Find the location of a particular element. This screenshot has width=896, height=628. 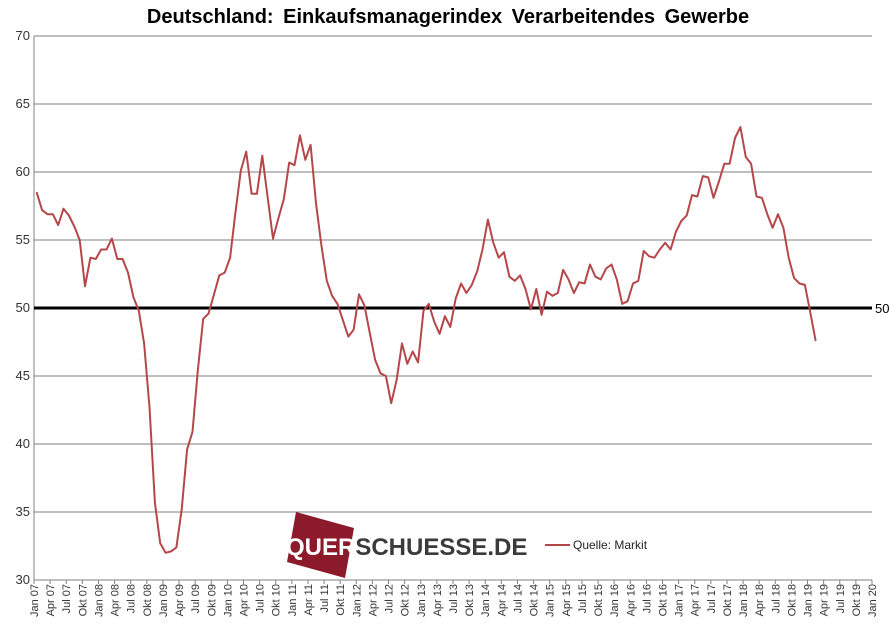

x-tick-label: Okt 08 is located at coordinates (148, 600).